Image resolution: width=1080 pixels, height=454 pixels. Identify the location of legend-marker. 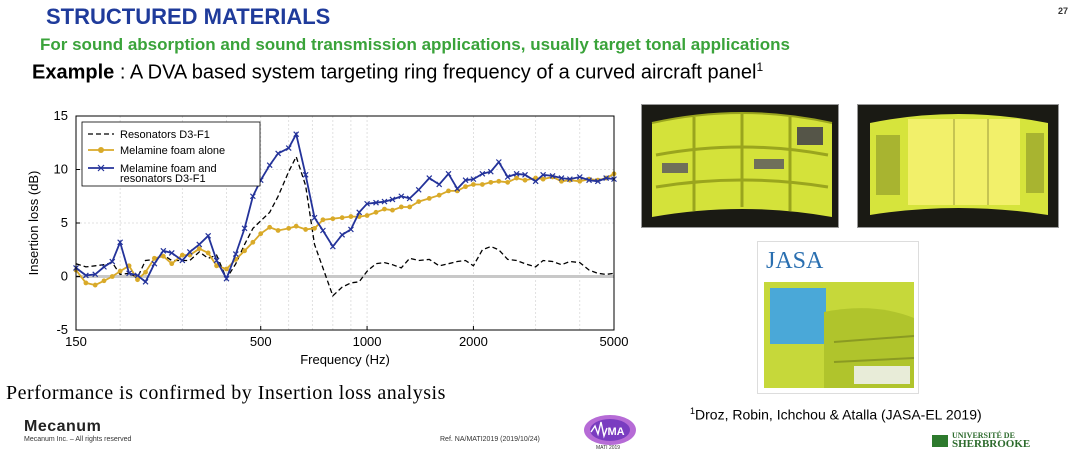
(101, 150).